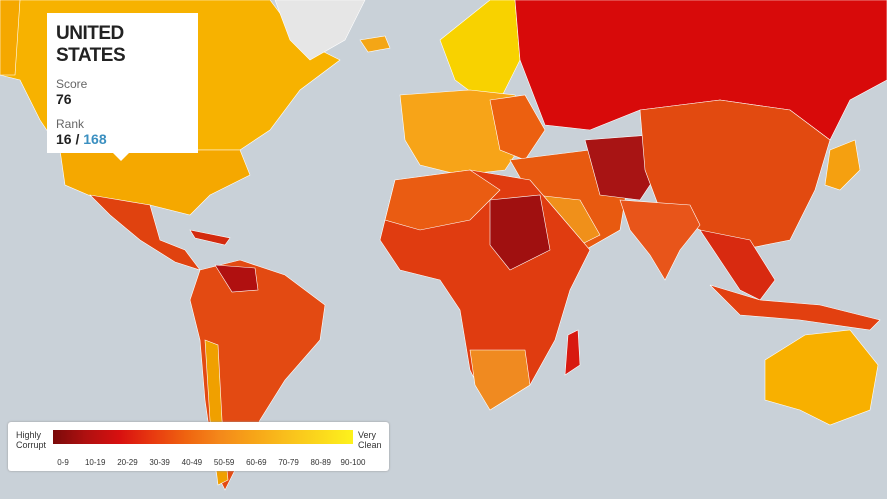 The height and width of the screenshot is (499, 887). What do you see at coordinates (236, 278) in the screenshot?
I see `venezuela` at bounding box center [236, 278].